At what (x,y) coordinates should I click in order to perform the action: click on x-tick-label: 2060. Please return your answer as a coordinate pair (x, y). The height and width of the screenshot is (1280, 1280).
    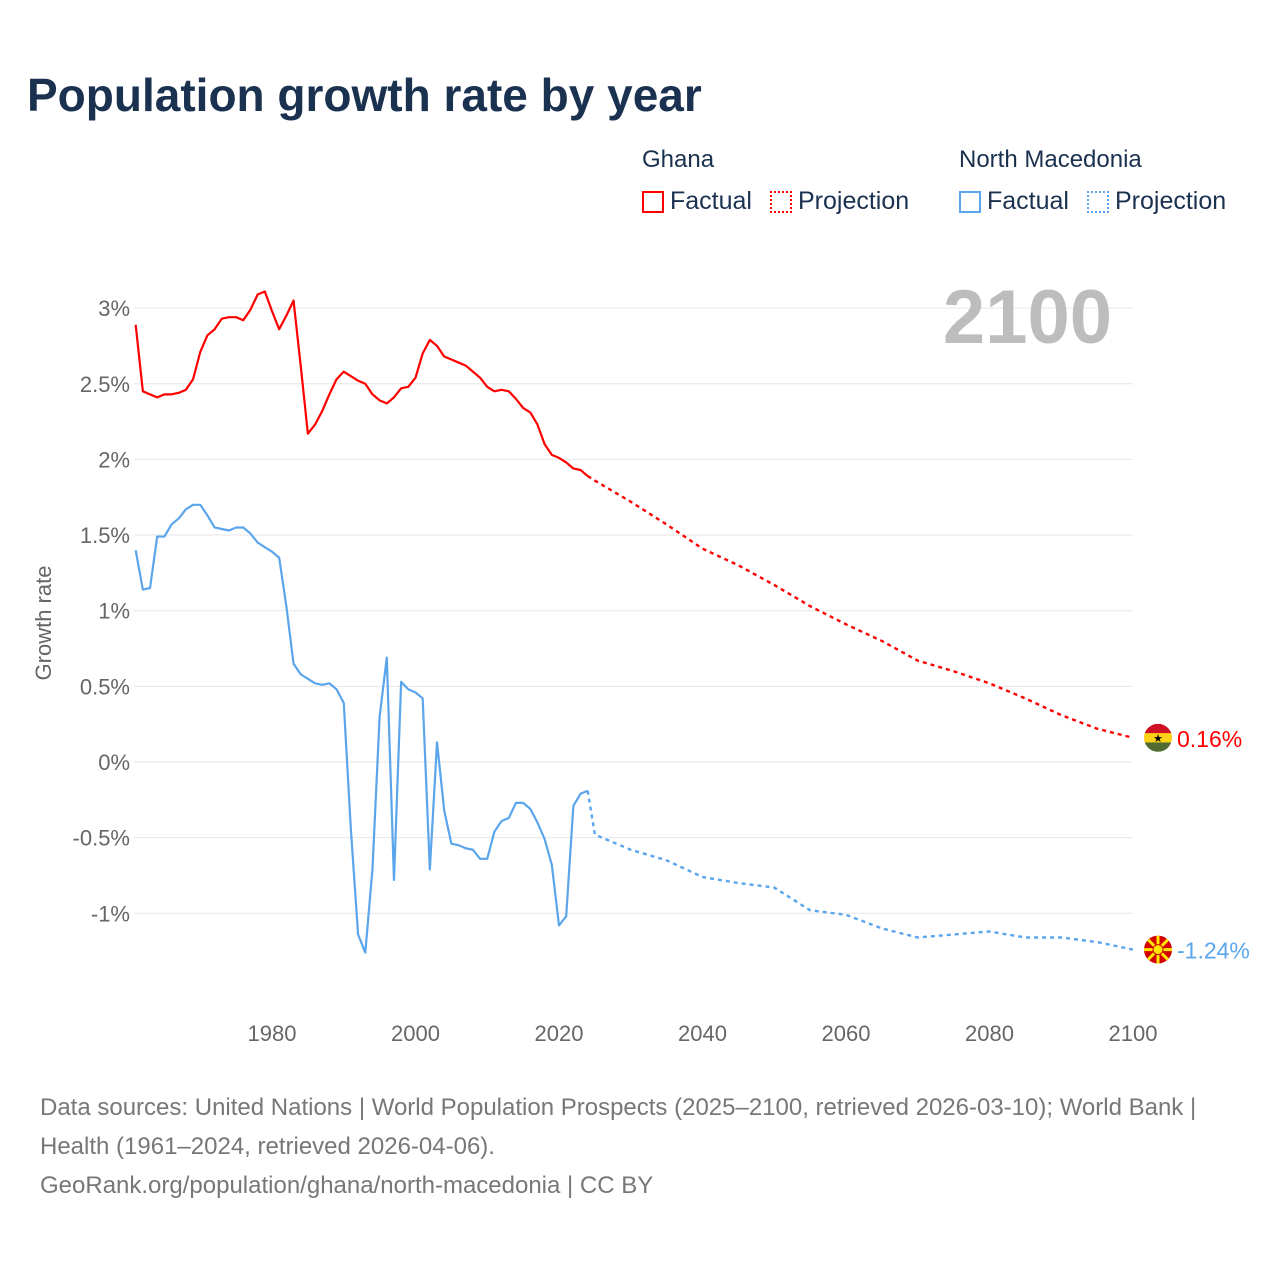
    Looking at the image, I should click on (846, 1033).